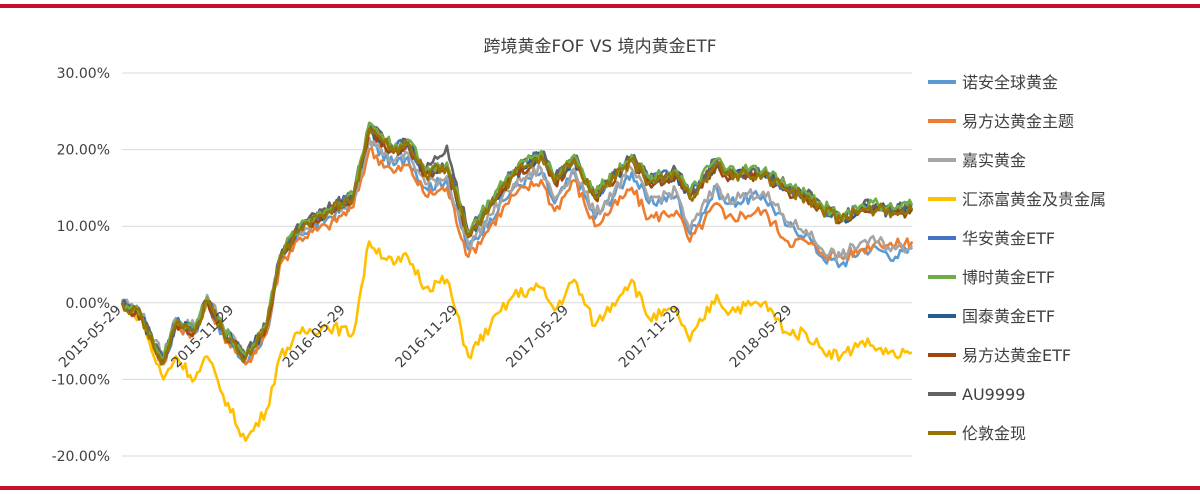  Describe the element at coordinates (83, 74) in the screenshot. I see `y-tick-label: 30.00%` at that location.